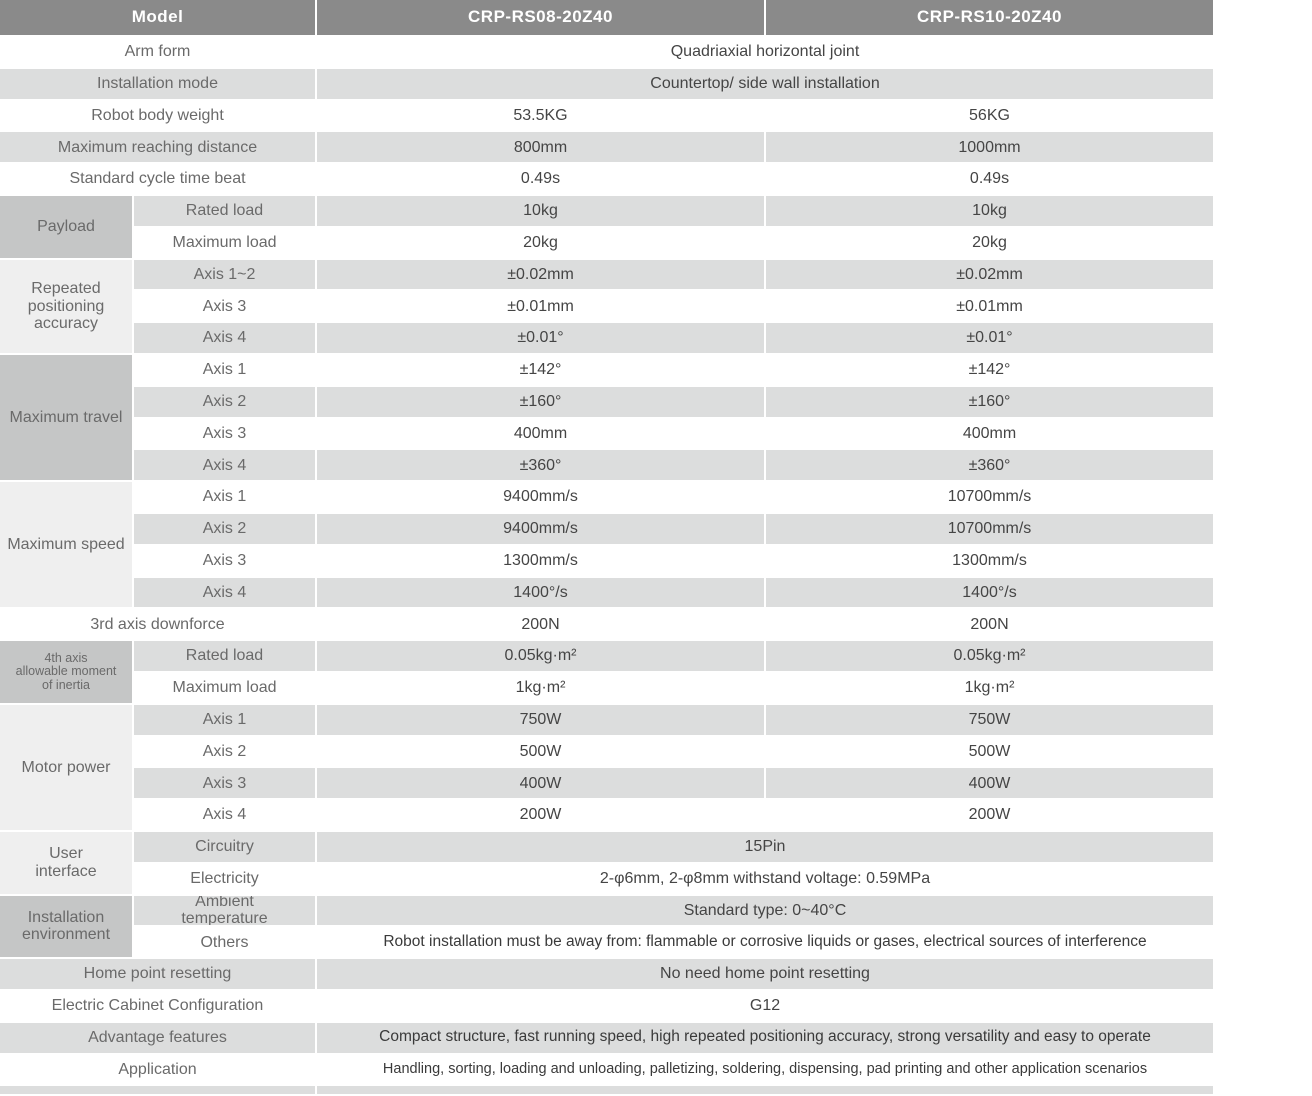  I want to click on value-travel-axis2-rs10: ±160°, so click(989, 401).